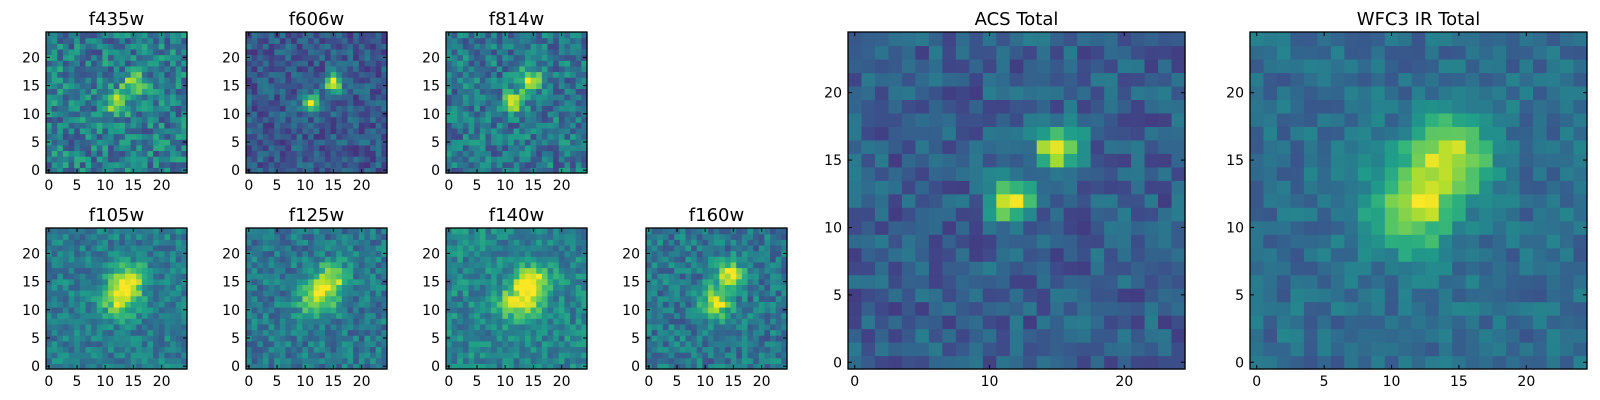  I want to click on x-tick-label: 0, so click(448, 186).